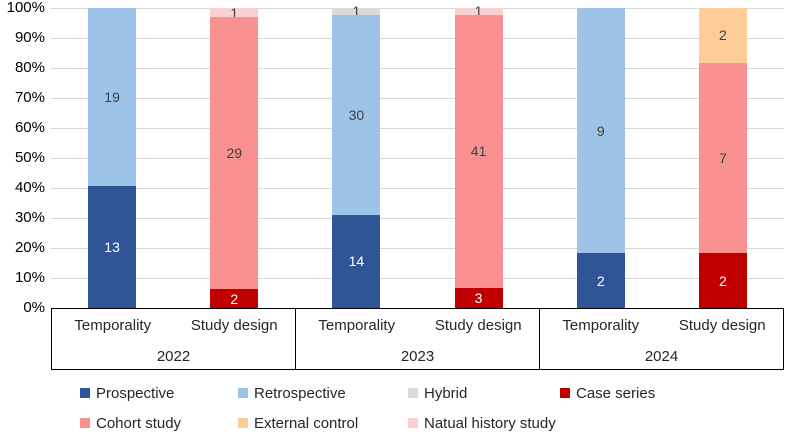 The image size is (785, 440). I want to click on axis-group-2022: Temporality Study design 2022, so click(173, 339).